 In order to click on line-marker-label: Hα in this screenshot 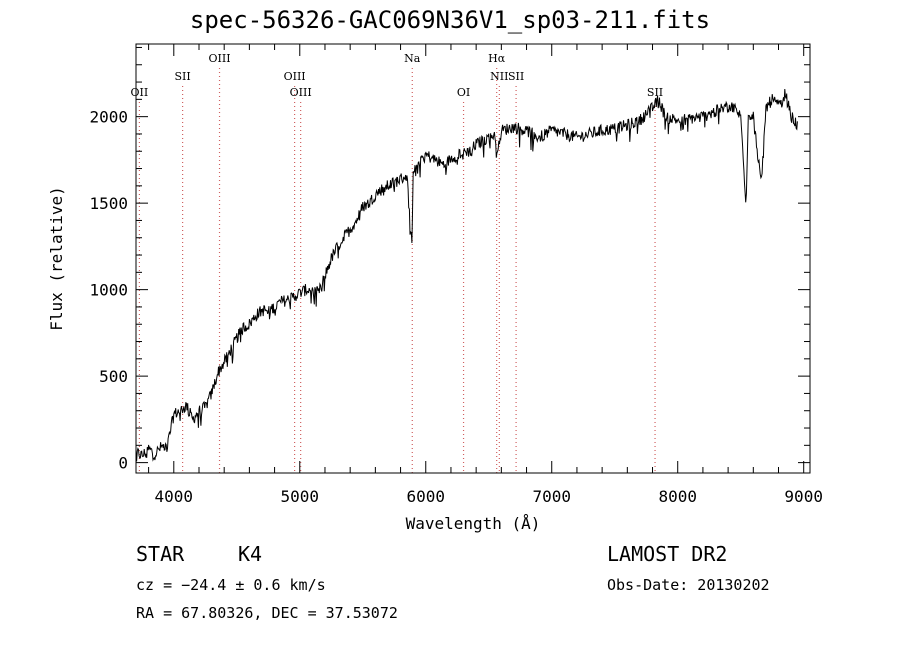, I will do `click(497, 58)`.